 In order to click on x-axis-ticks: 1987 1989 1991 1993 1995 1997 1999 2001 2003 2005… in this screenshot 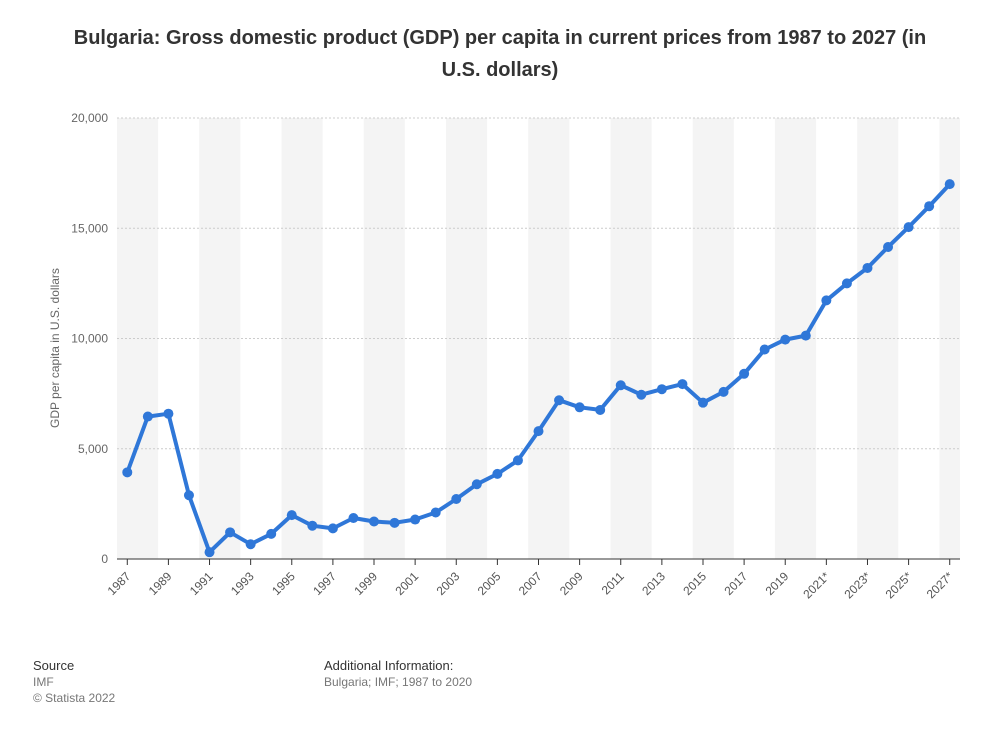, I will do `click(530, 580)`.